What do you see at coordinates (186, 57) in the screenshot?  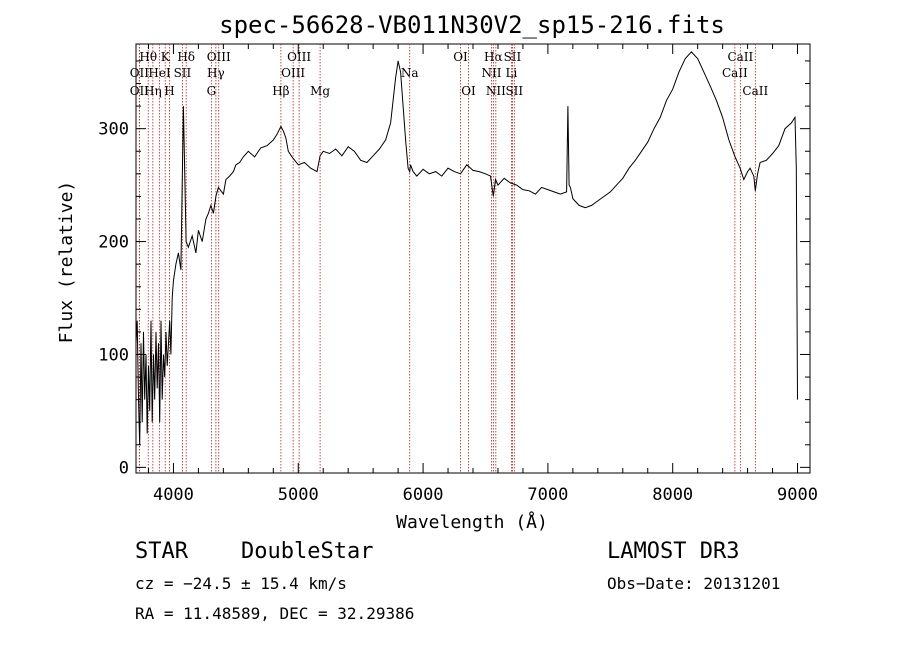 I see `spectral-line-label: Hδ` at bounding box center [186, 57].